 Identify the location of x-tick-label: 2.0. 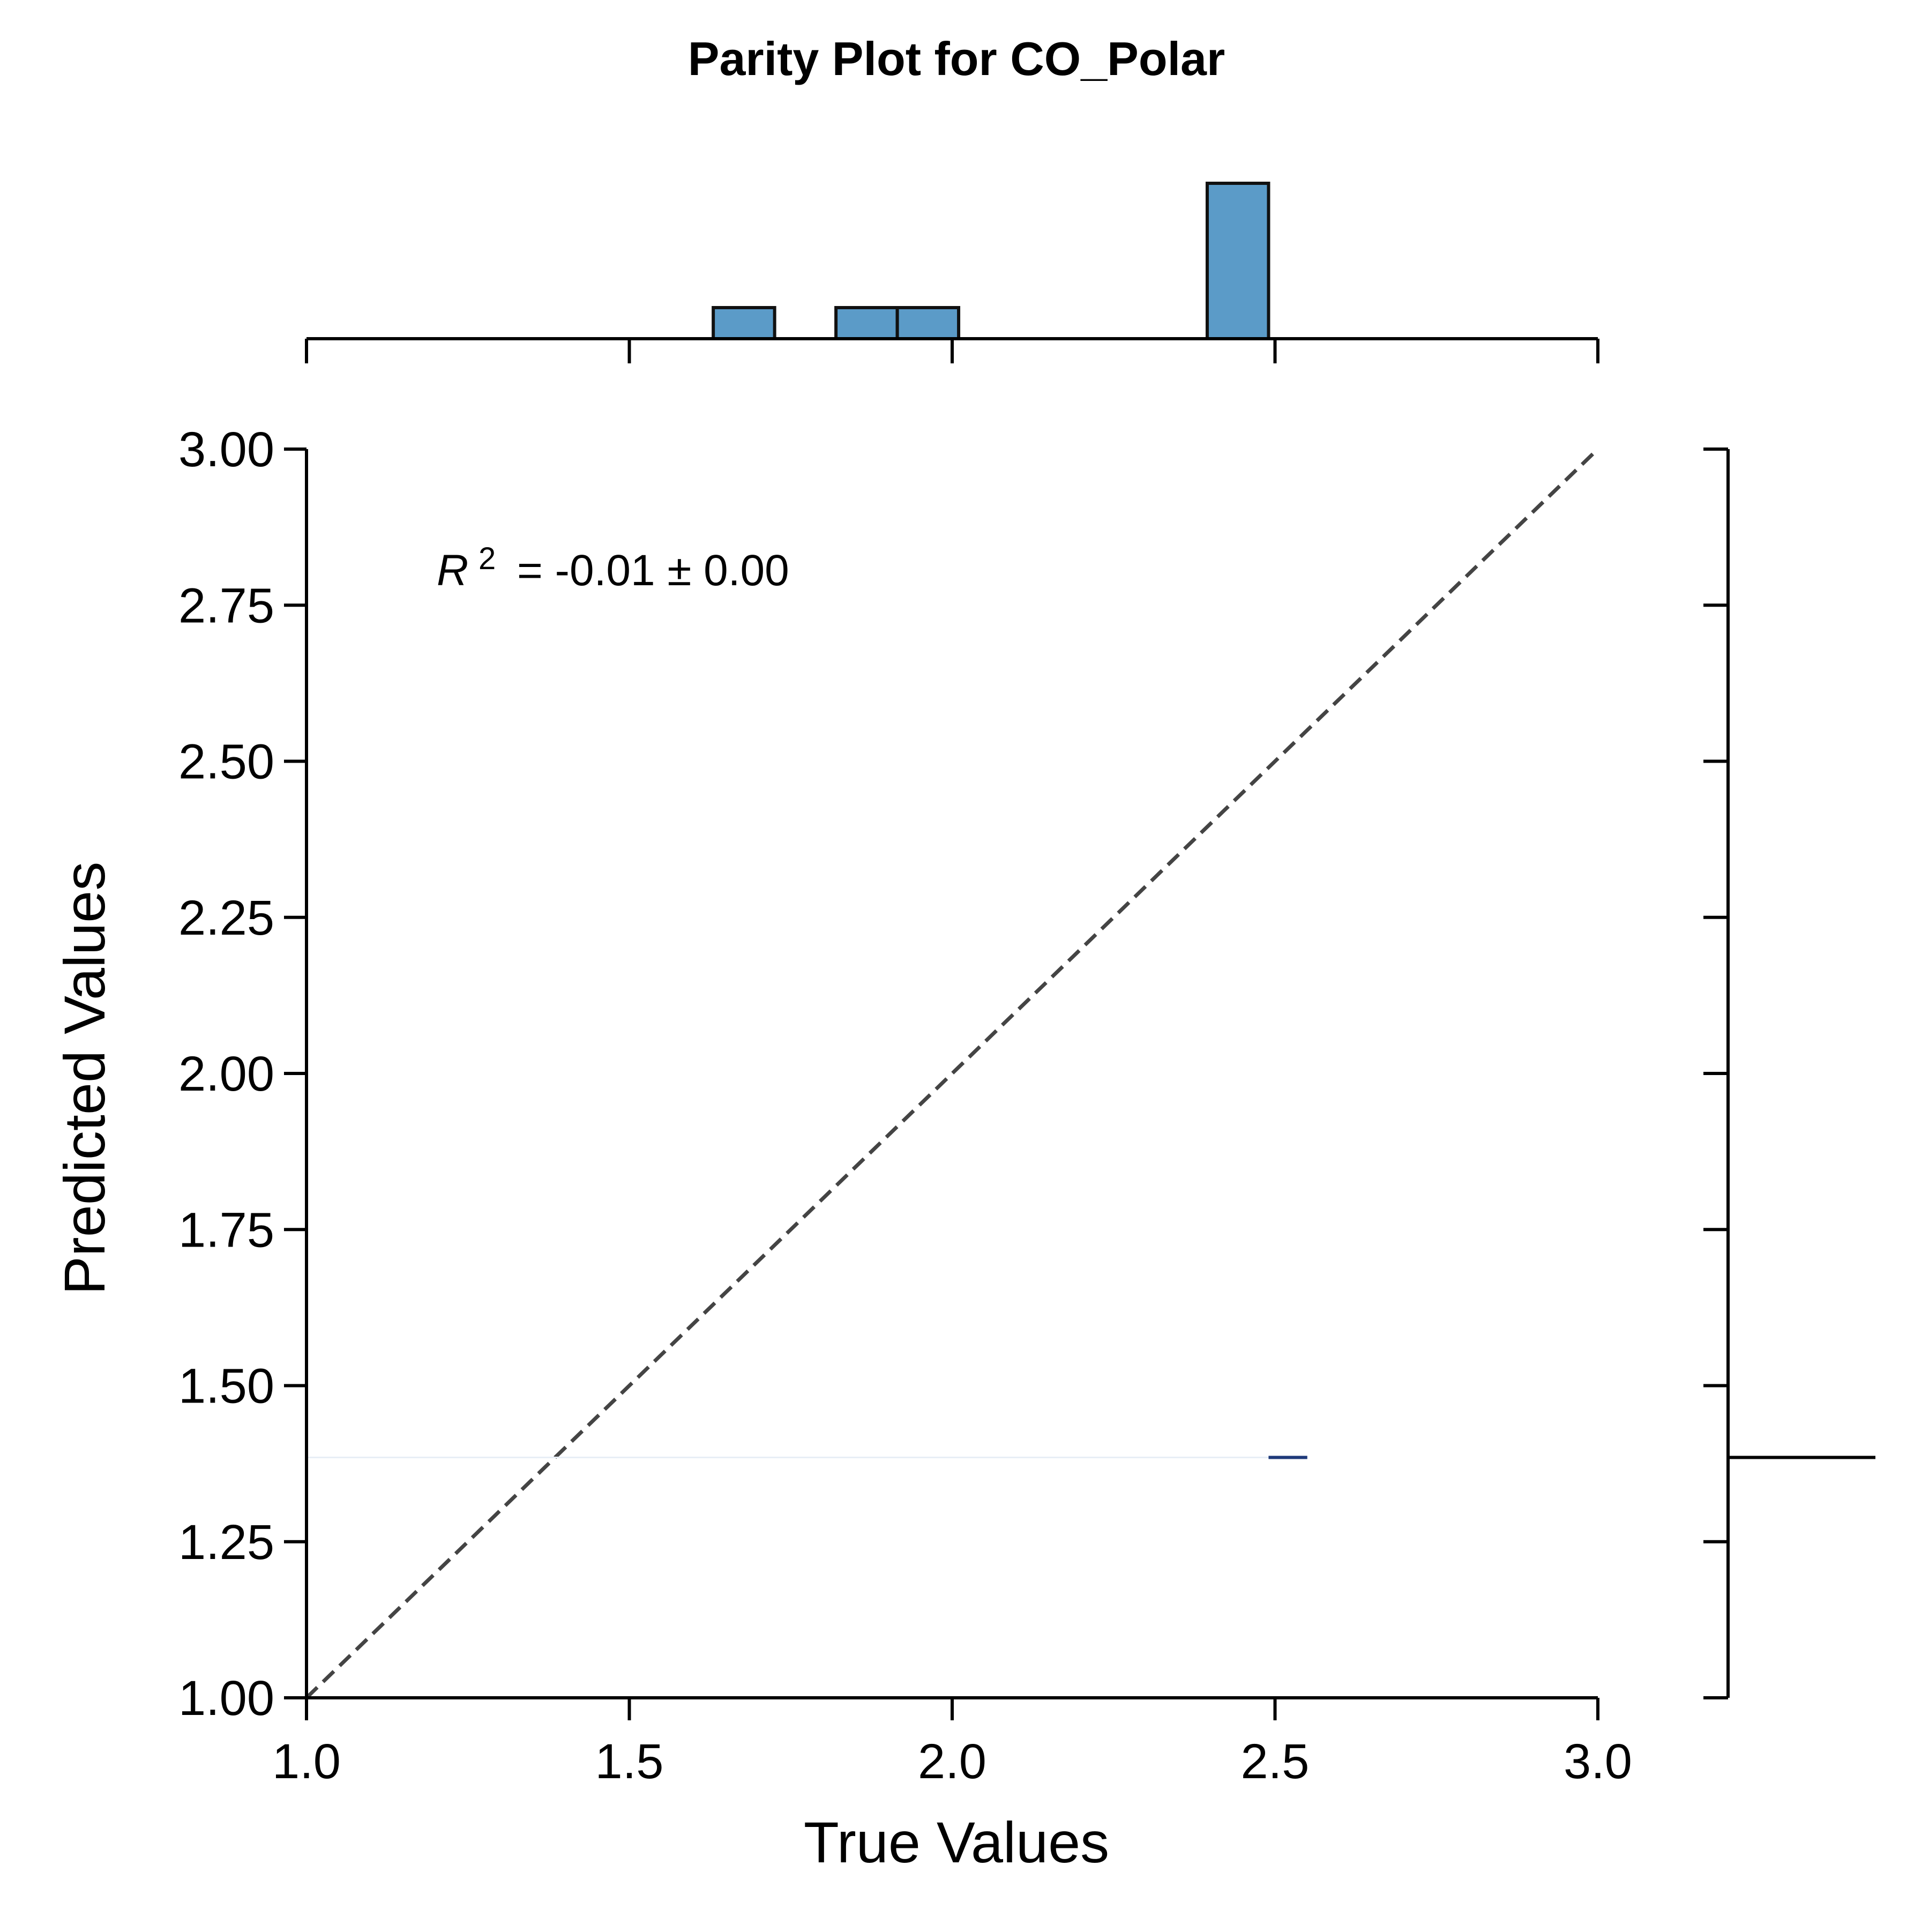
(952, 1761).